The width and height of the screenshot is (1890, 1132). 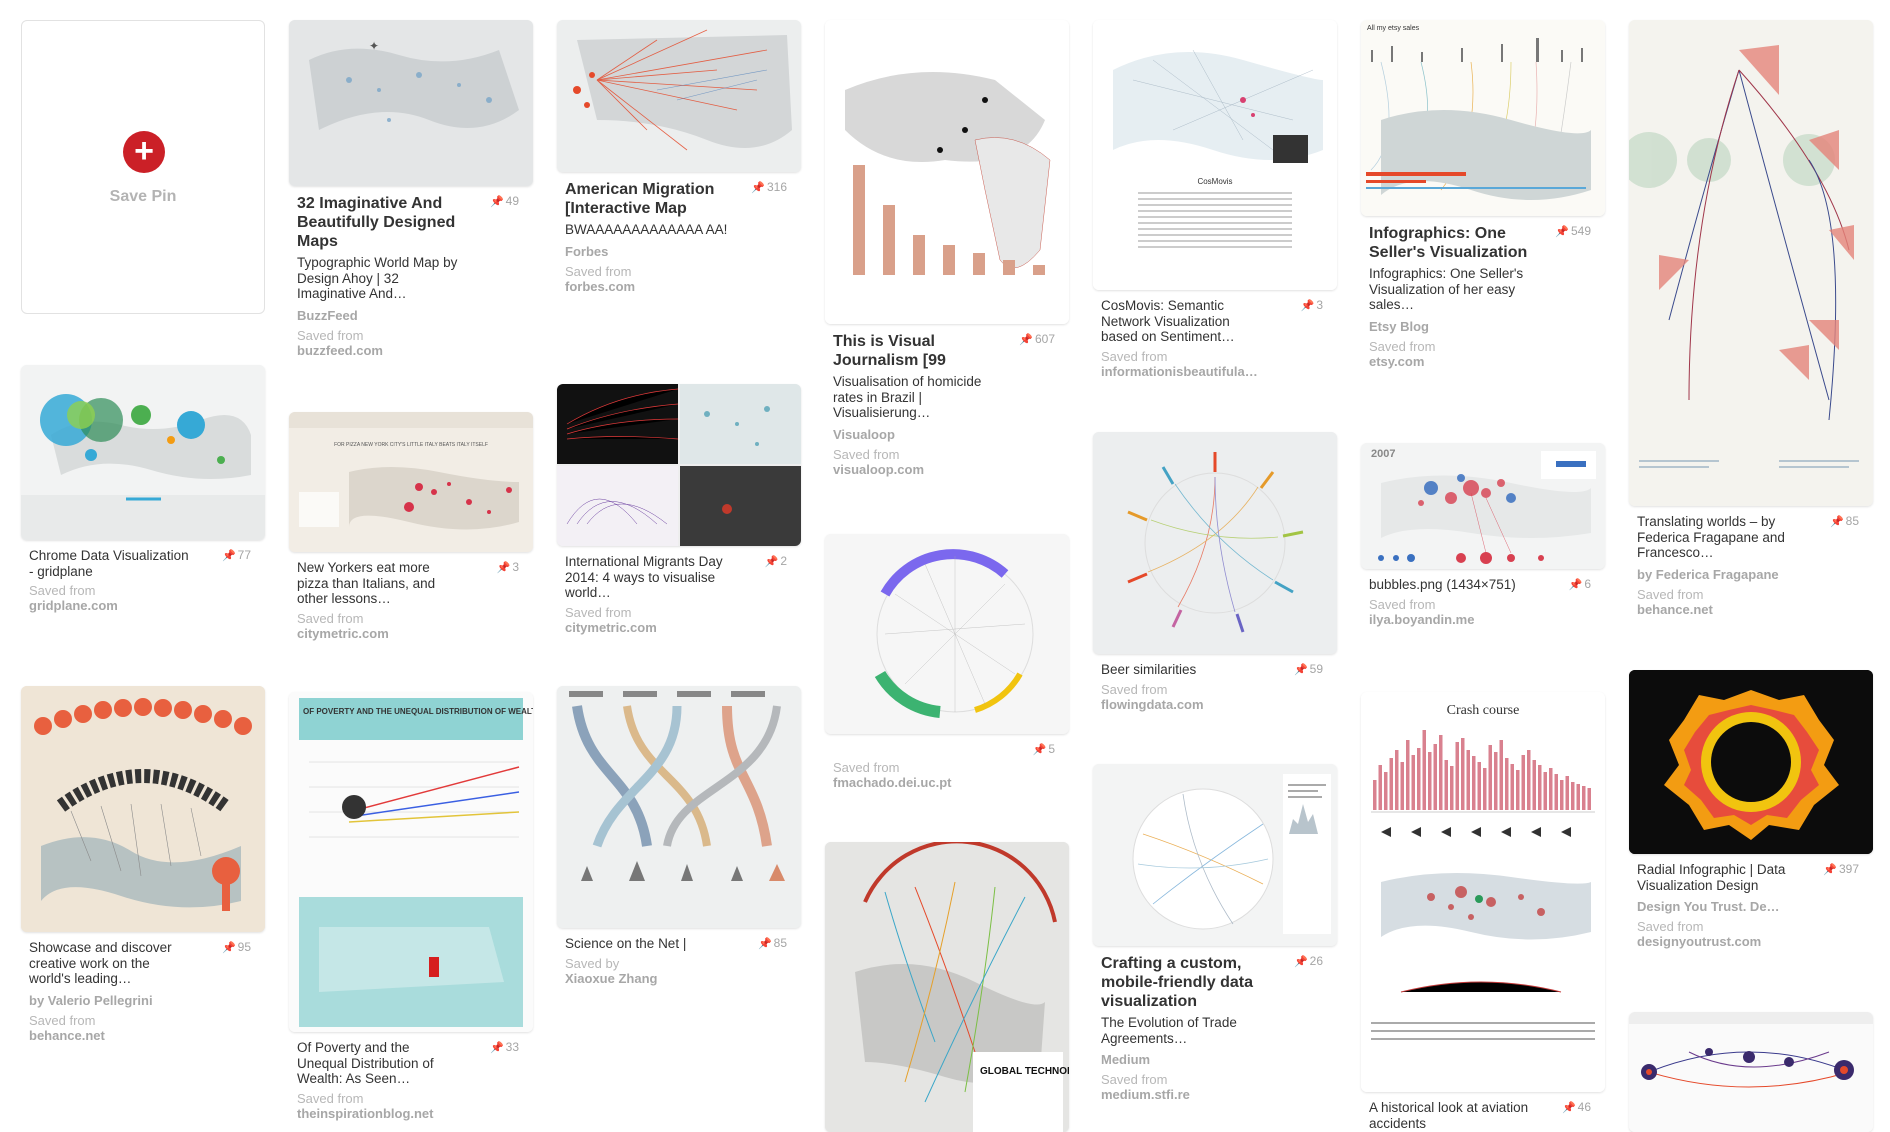 What do you see at coordinates (236, 947) in the screenshot?
I see `repin-count: 📌 95` at bounding box center [236, 947].